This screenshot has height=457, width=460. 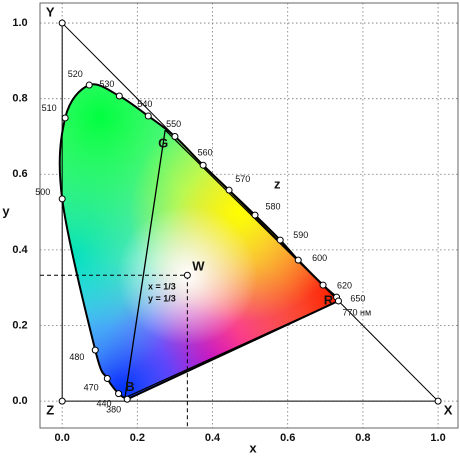 What do you see at coordinates (91, 387) in the screenshot?
I see `wavelength-label: 470` at bounding box center [91, 387].